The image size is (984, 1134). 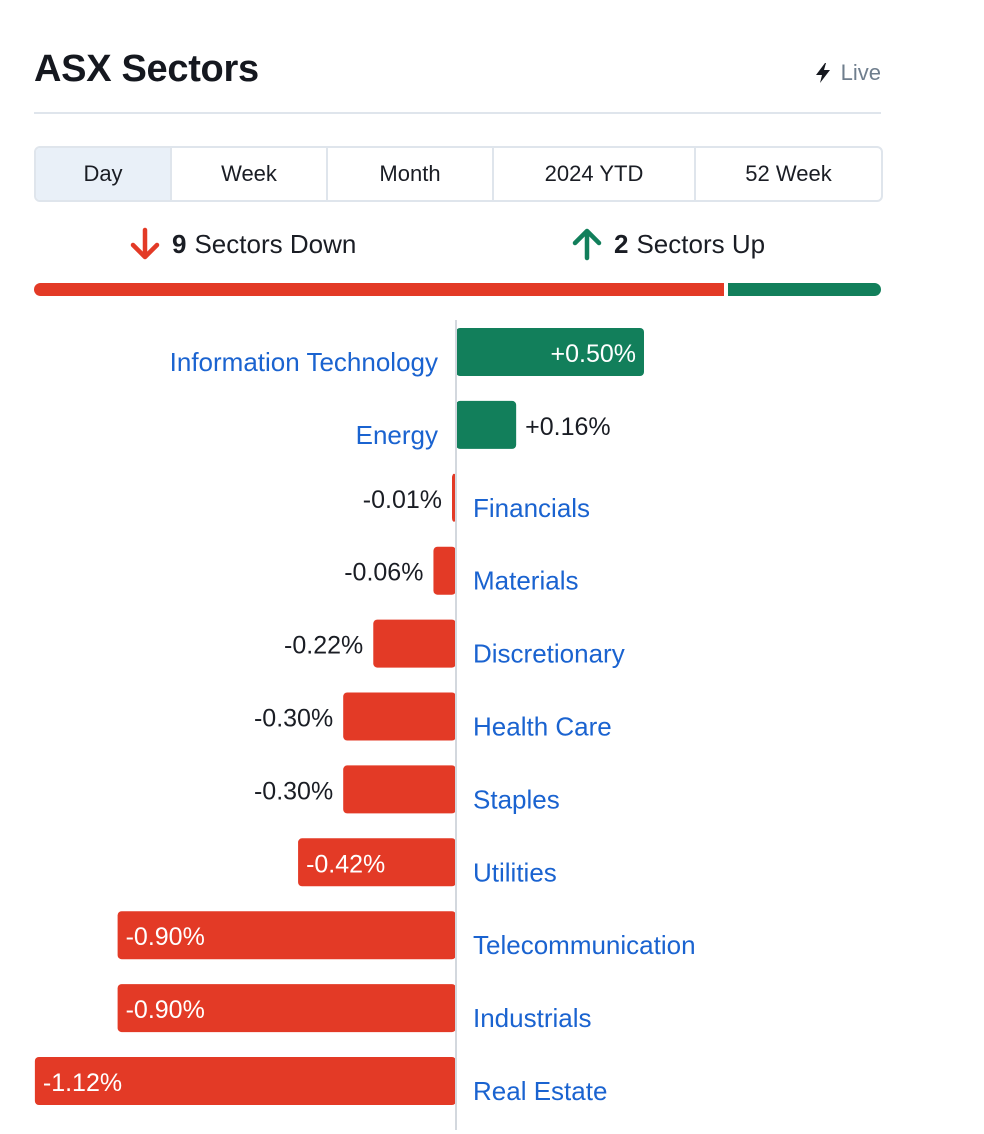 What do you see at coordinates (516, 799) in the screenshot?
I see `category-link-staples: Staples` at bounding box center [516, 799].